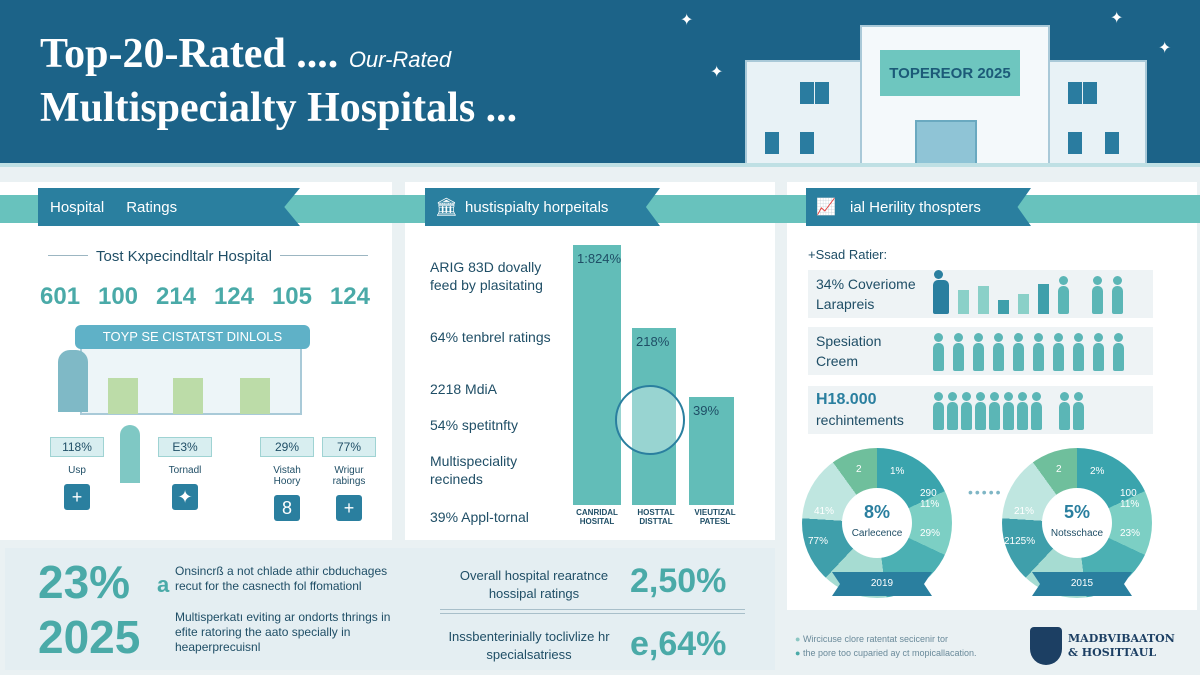 Image resolution: width=1200 pixels, height=675 pixels. Describe the element at coordinates (1082, 584) in the screenshot. I see `year-ribbon: 2015` at that location.